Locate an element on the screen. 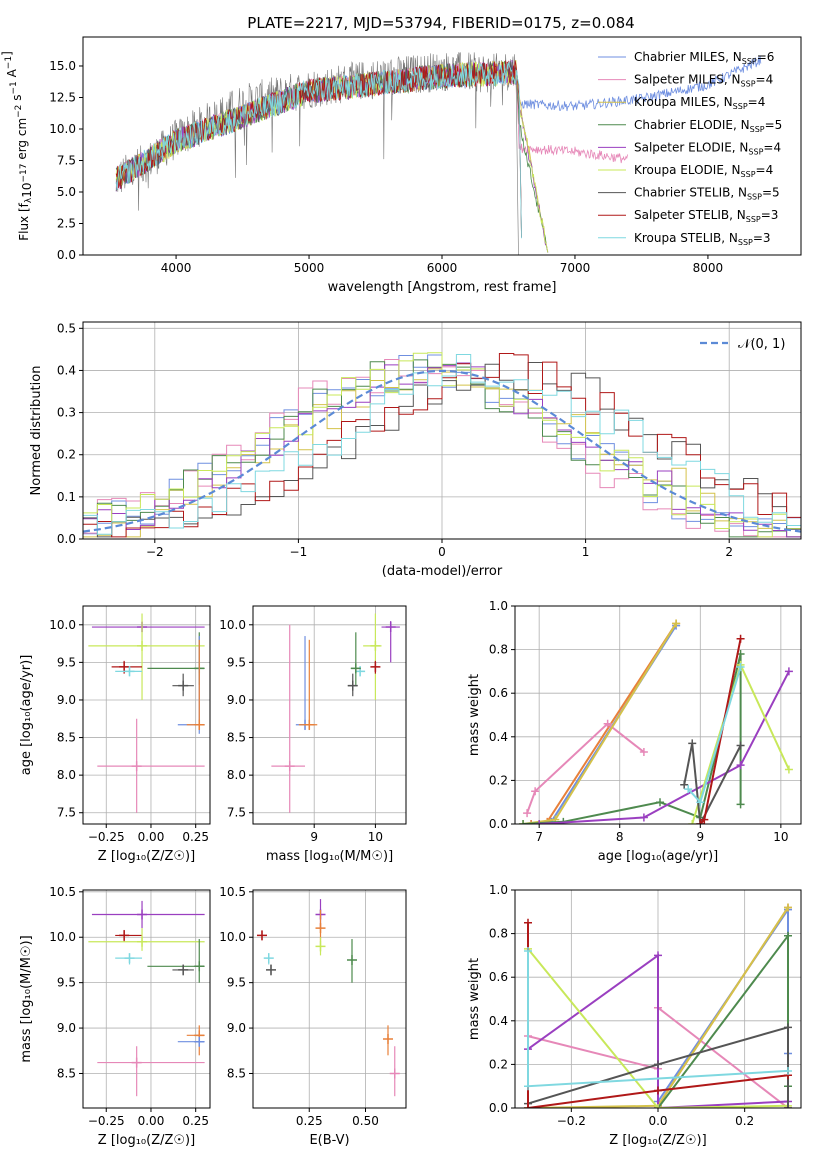  mass-vs-EBV-axes: 0.25 0.50 8.5 9.0 9.5 10.0 10.5 E(B-V) is located at coordinates (312, 1016).